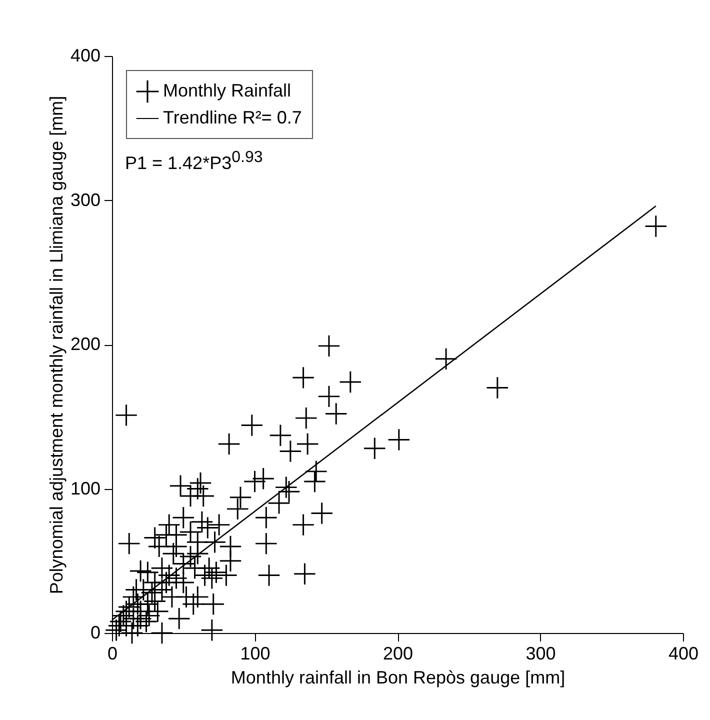 Image resolution: width=710 pixels, height=720 pixels. What do you see at coordinates (232, 118) in the screenshot?
I see `legend-label: Trendline R²= 0.7` at bounding box center [232, 118].